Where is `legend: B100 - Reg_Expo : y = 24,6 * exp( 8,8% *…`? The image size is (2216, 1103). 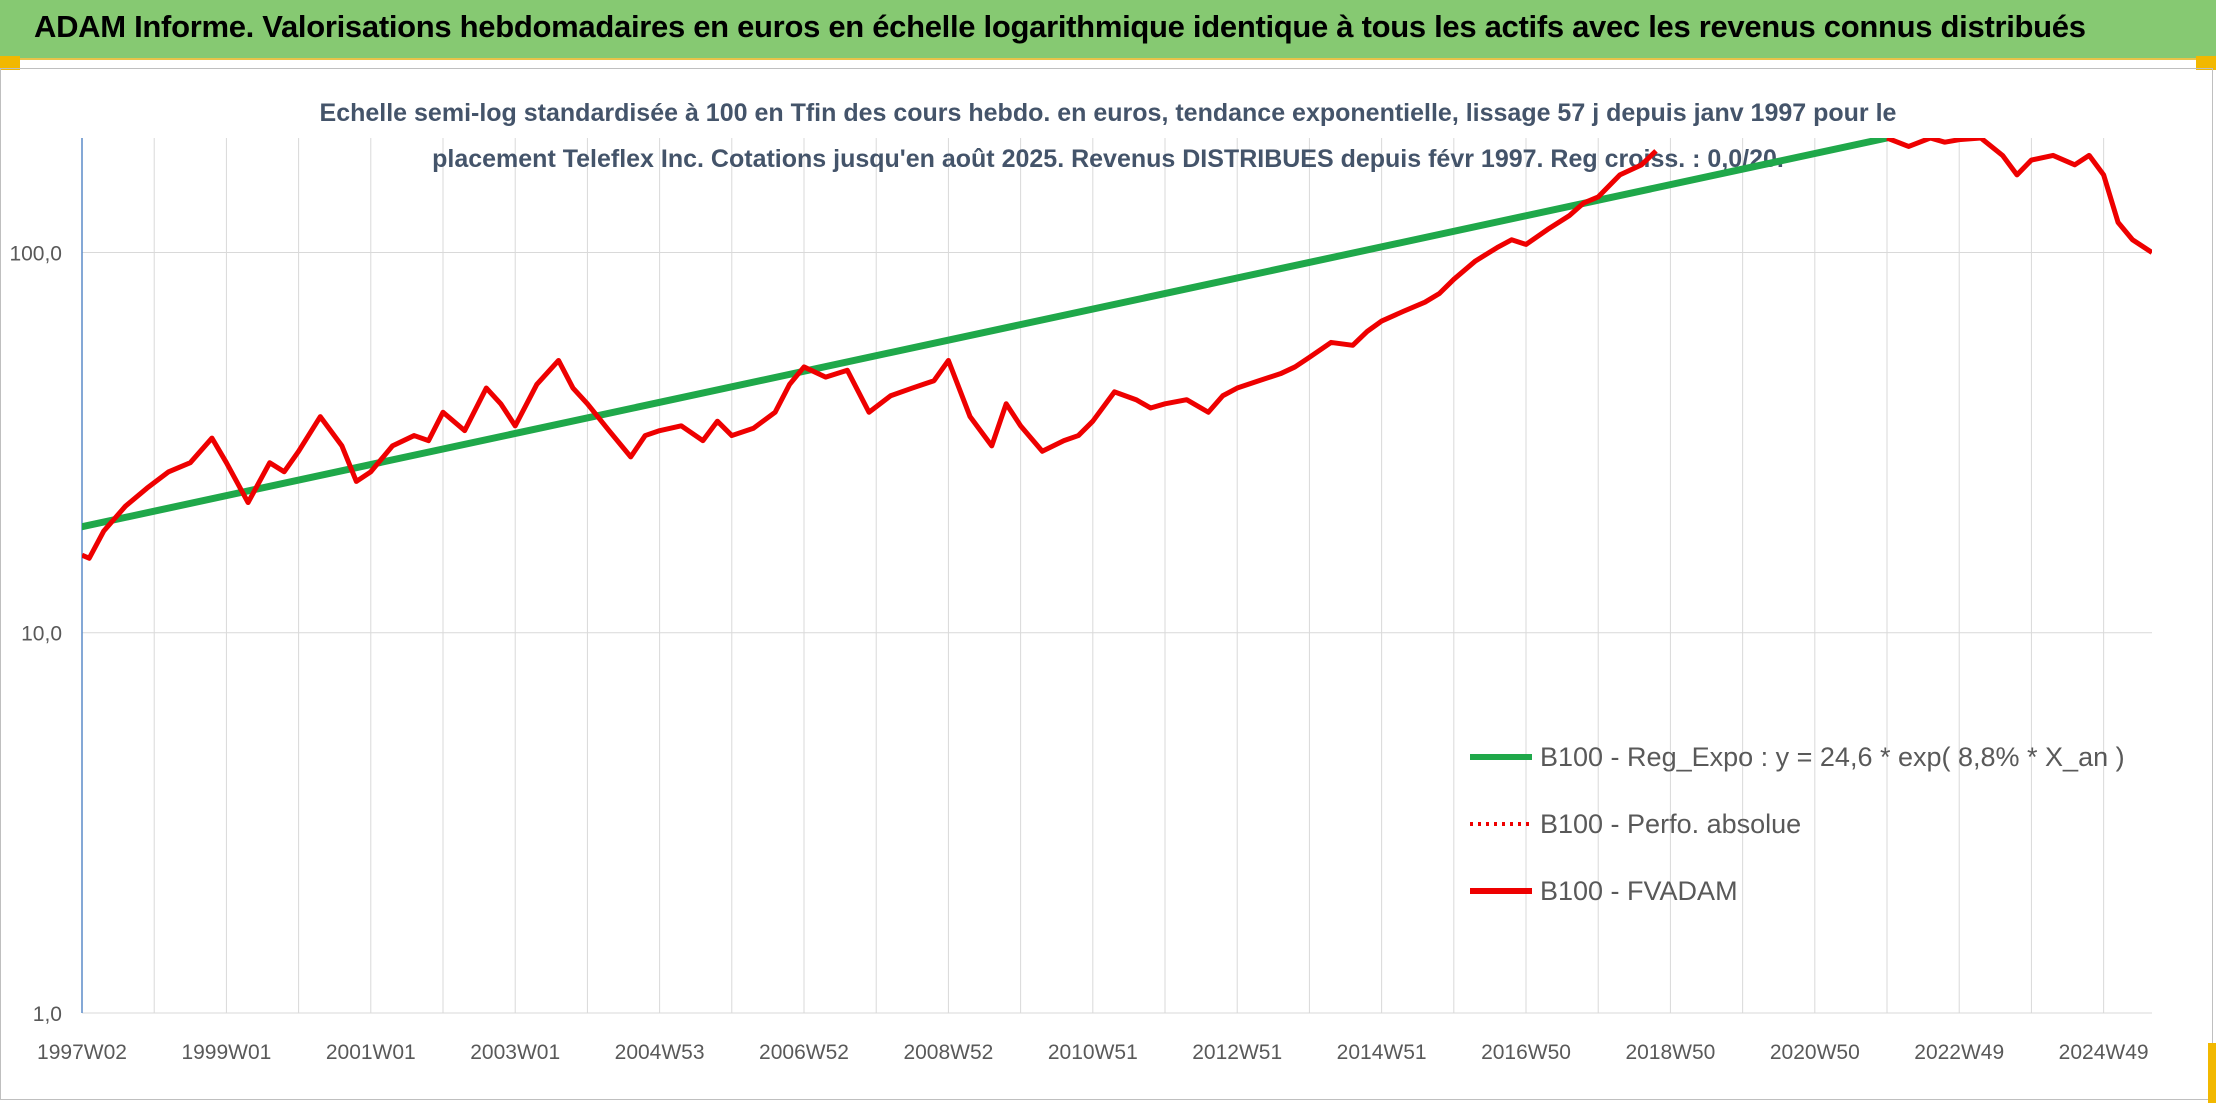
legend: B100 - Reg_Expo : y = 24,6 * exp( 8,8% *… is located at coordinates (1797, 824).